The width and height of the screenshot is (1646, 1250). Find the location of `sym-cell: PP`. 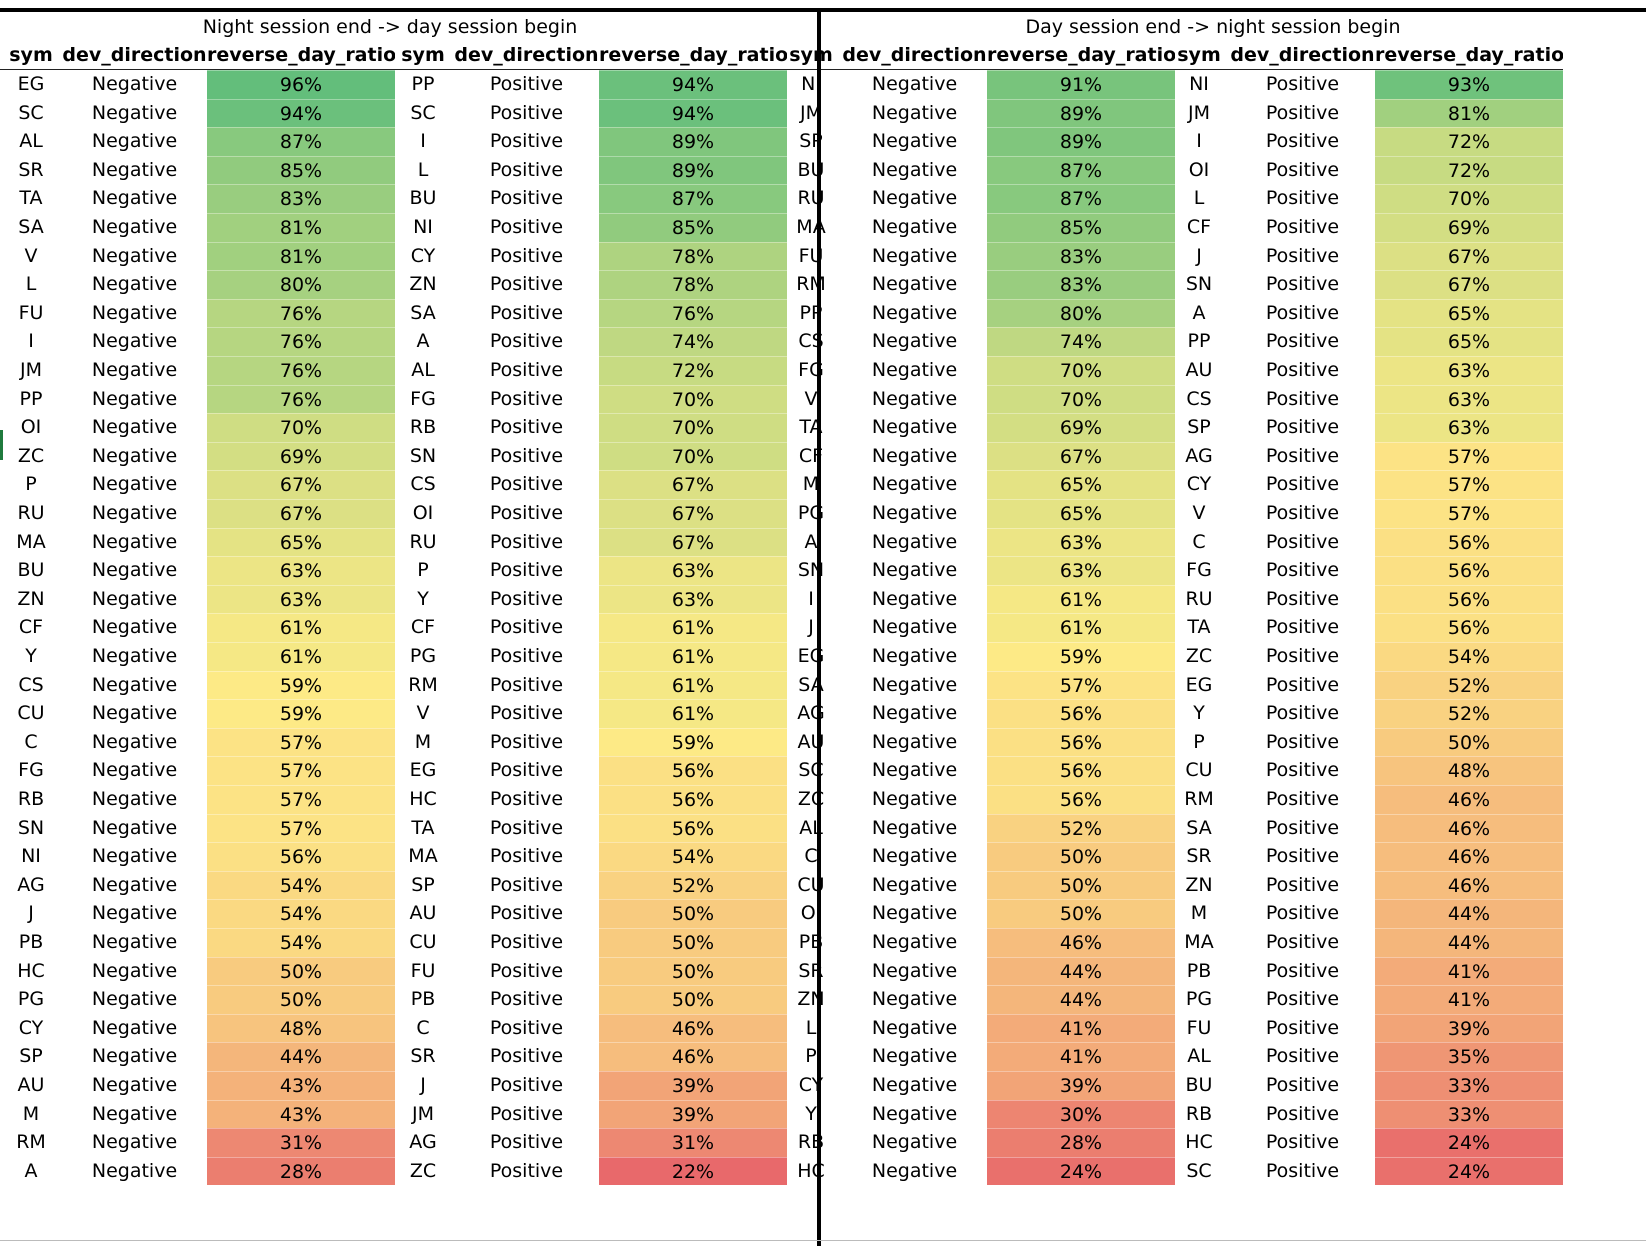

sym-cell: PP is located at coordinates (811, 312).